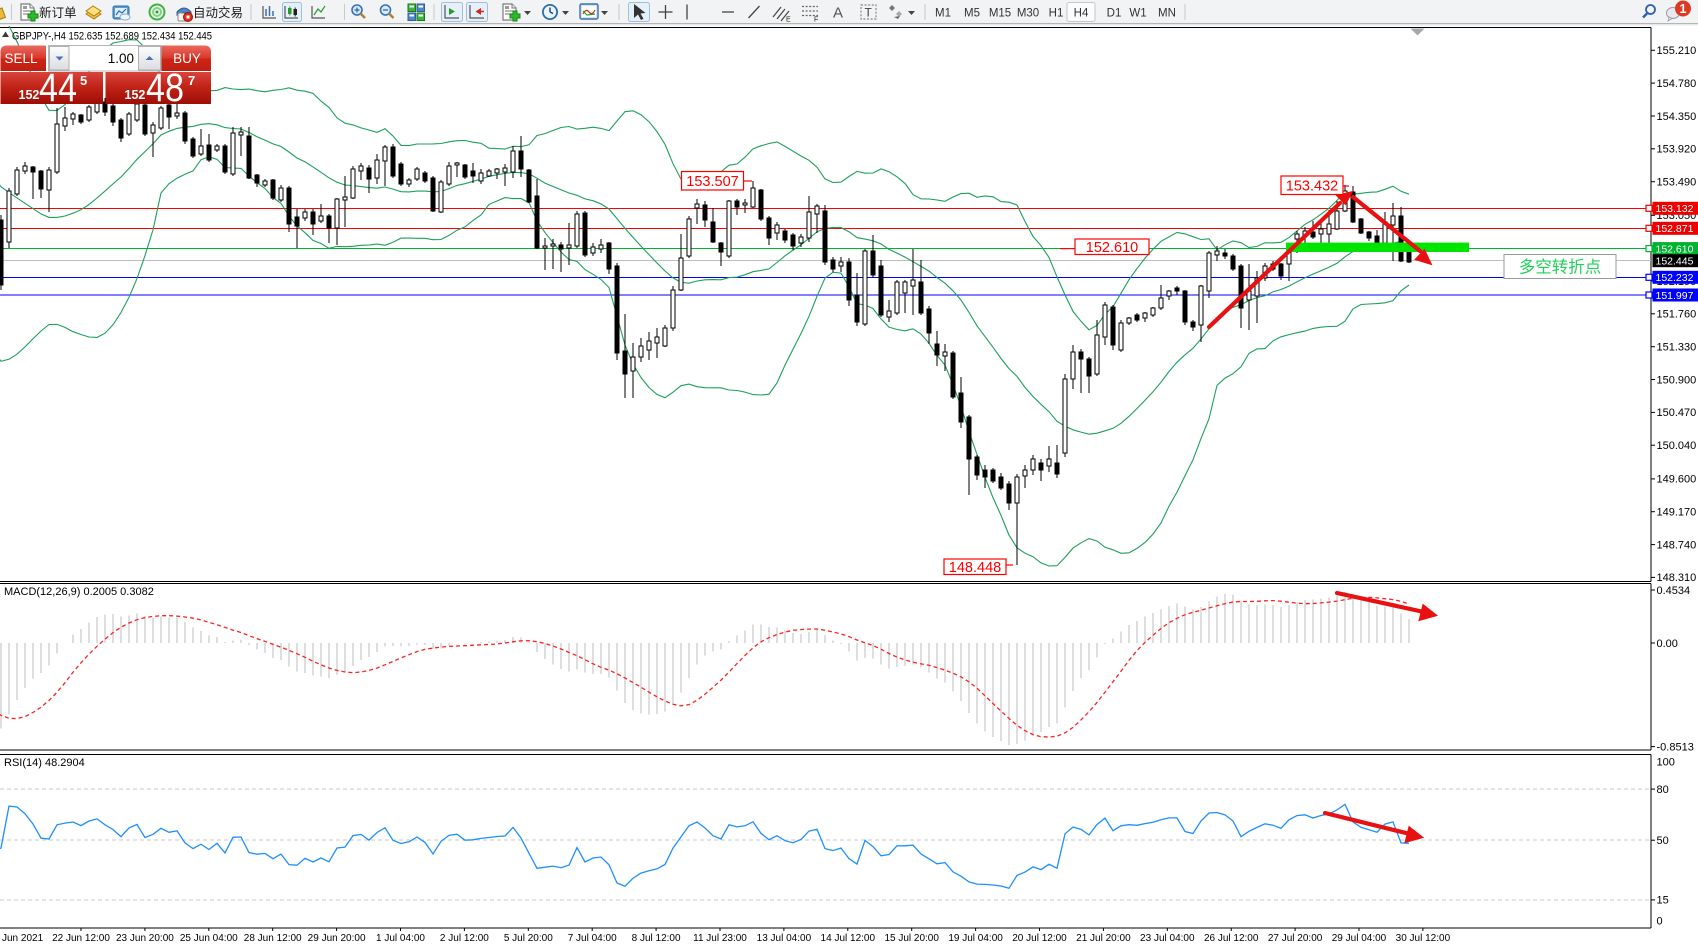  Describe the element at coordinates (1674, 591) in the screenshot. I see `svg-text: 0.4534` at that location.